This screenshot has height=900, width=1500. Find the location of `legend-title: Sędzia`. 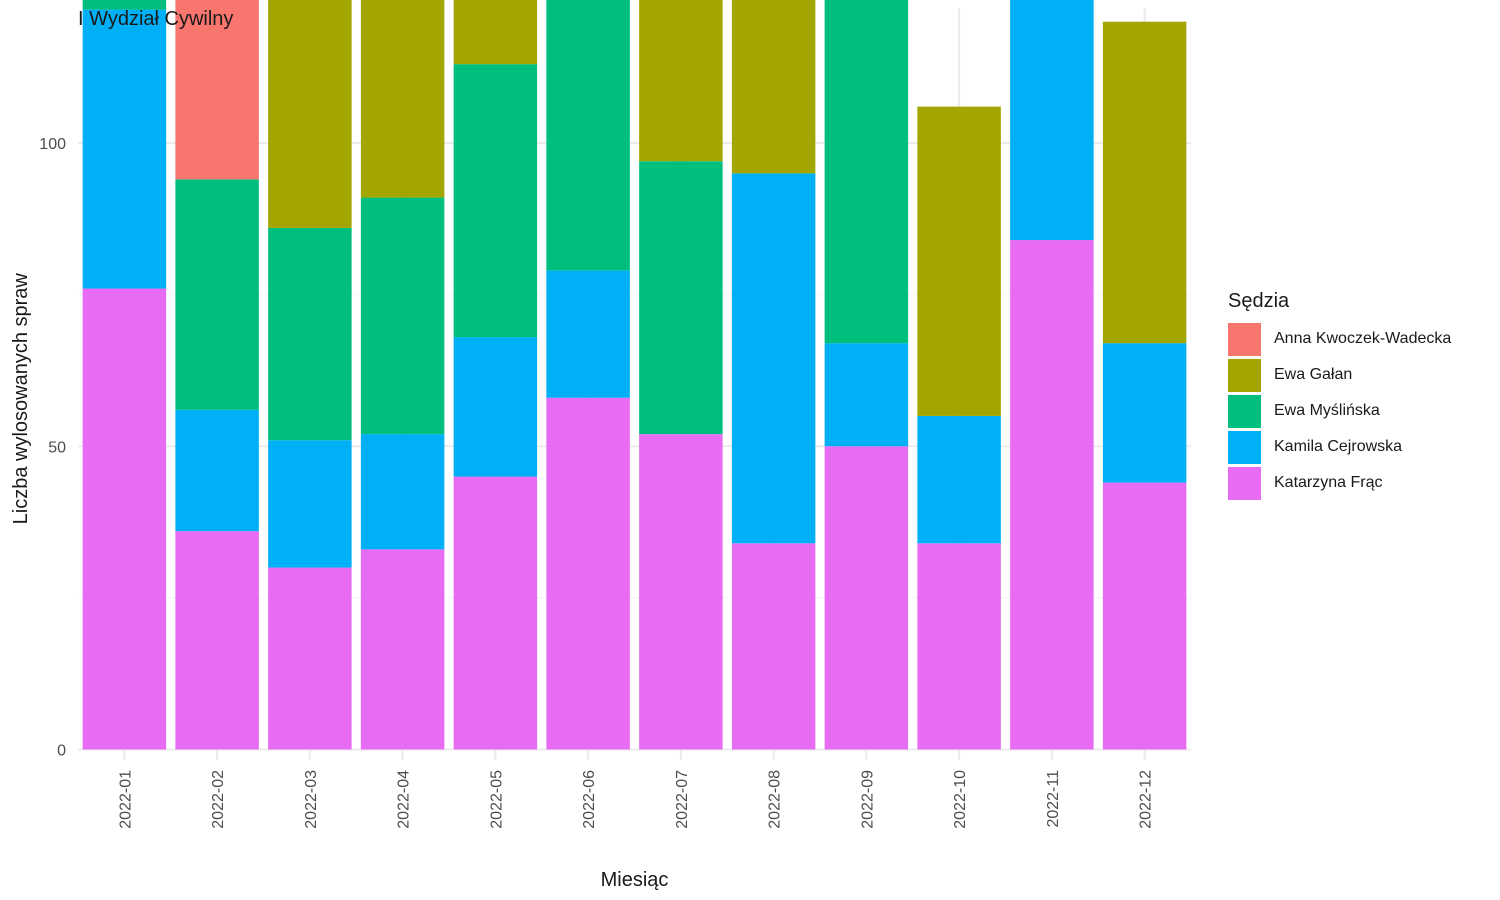

legend-title: Sędzia is located at coordinates (1259, 301).